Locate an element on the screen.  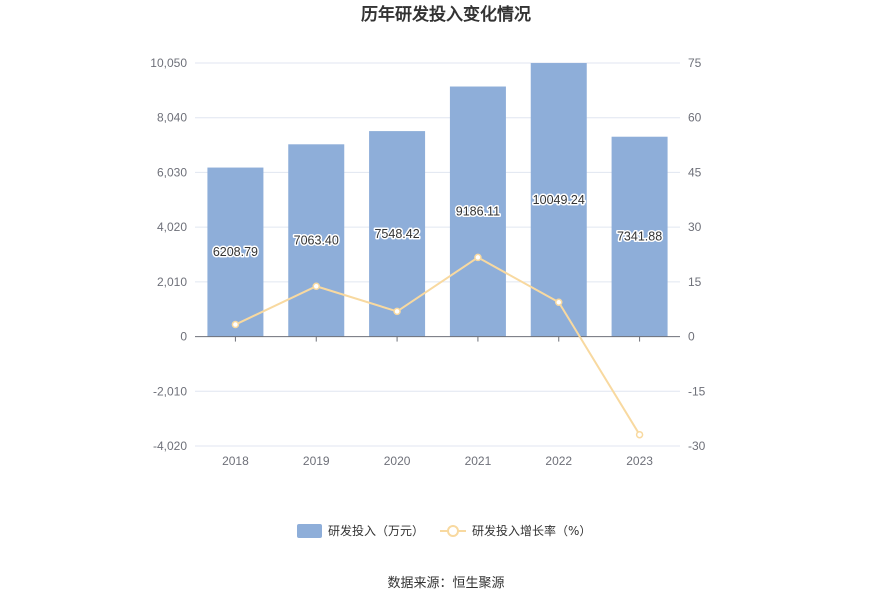
right-tick-label: 60 is located at coordinates (695, 118).